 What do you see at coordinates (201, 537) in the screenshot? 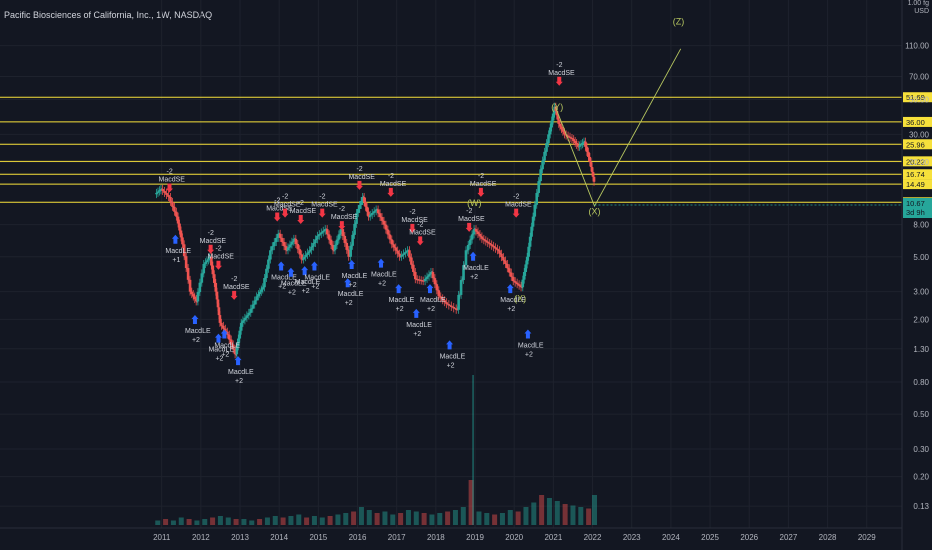
I see `x-tick-label: 2012` at bounding box center [201, 537].